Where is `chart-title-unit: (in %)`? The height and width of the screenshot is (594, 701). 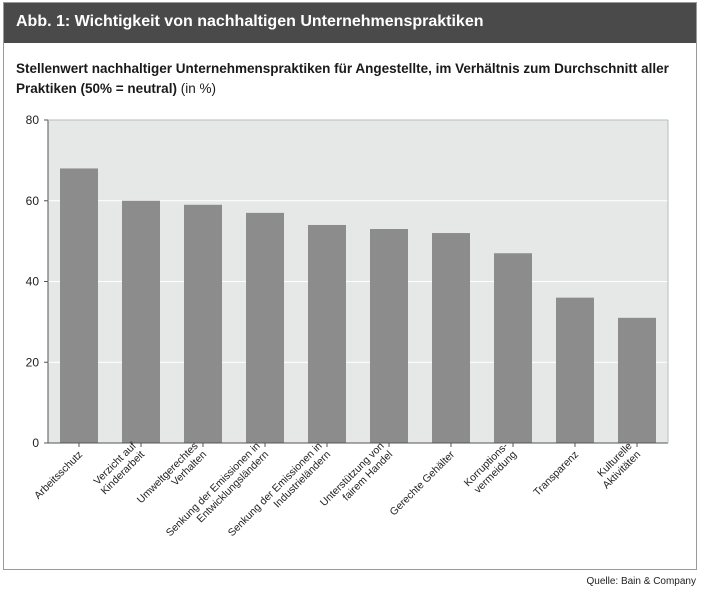
chart-title-unit: (in %) is located at coordinates (198, 88).